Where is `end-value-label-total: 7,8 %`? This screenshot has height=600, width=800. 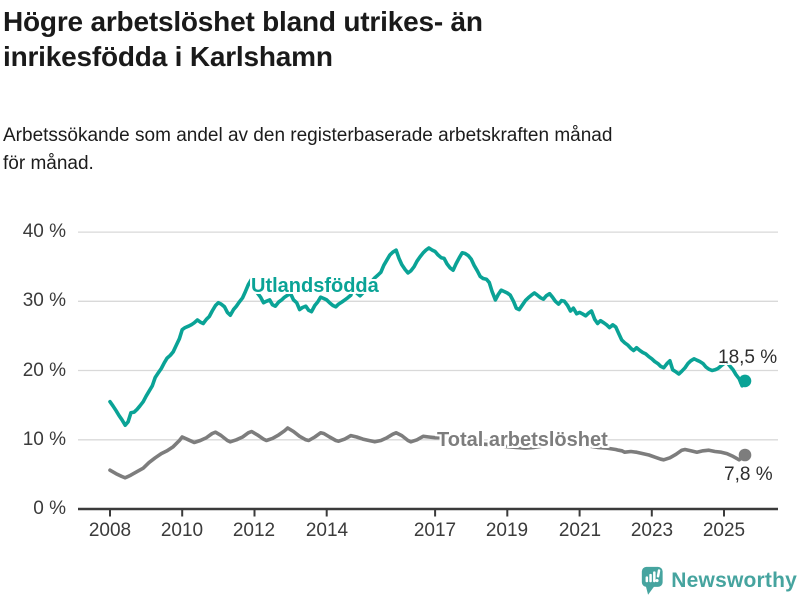 end-value-label-total: 7,8 % is located at coordinates (748, 474).